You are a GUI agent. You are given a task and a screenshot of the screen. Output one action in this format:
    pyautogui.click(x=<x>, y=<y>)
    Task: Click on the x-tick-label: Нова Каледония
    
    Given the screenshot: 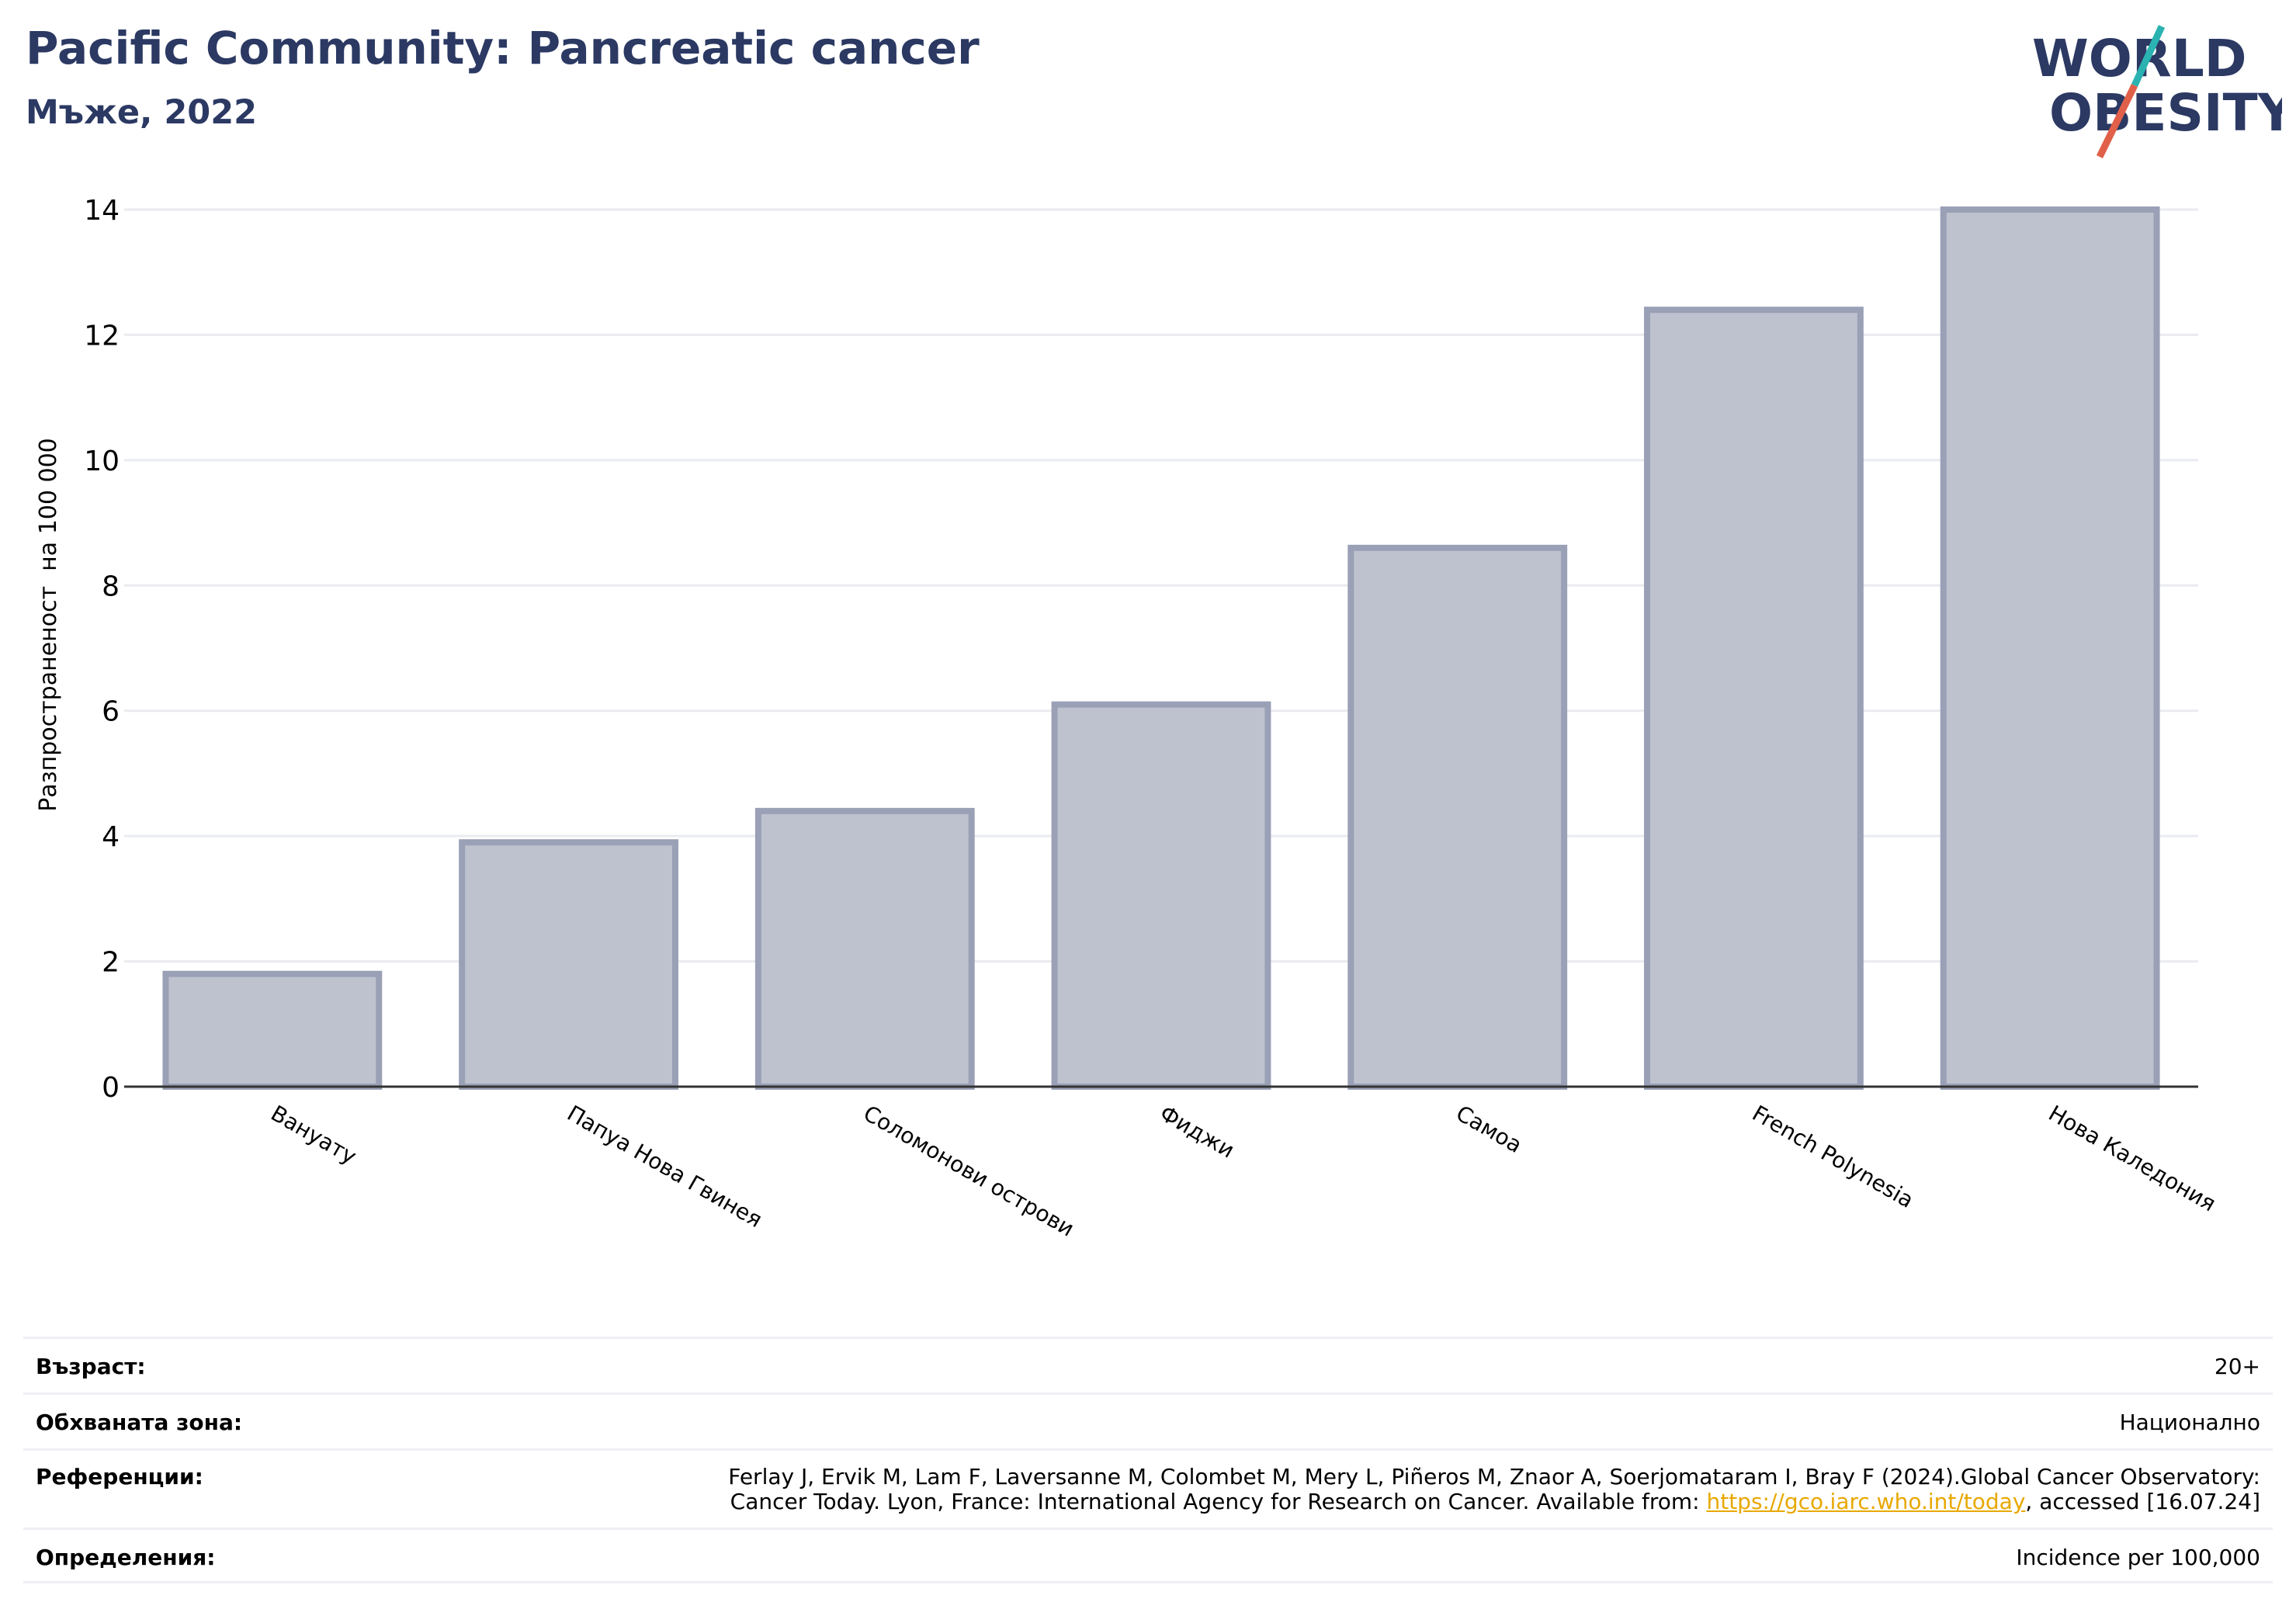 What is the action you would take?
    pyautogui.click(x=2133, y=1158)
    